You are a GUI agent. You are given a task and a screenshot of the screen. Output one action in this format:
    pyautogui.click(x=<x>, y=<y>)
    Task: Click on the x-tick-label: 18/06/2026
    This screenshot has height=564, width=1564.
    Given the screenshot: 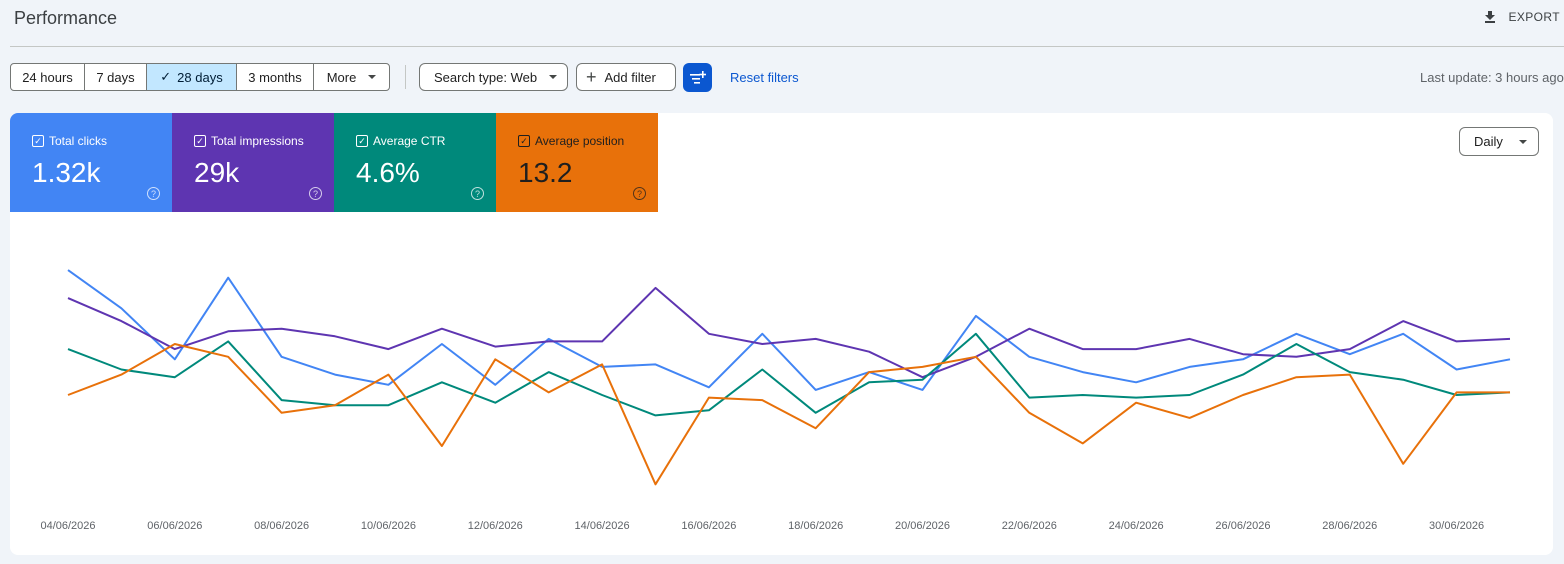 What is the action you would take?
    pyautogui.click(x=815, y=526)
    